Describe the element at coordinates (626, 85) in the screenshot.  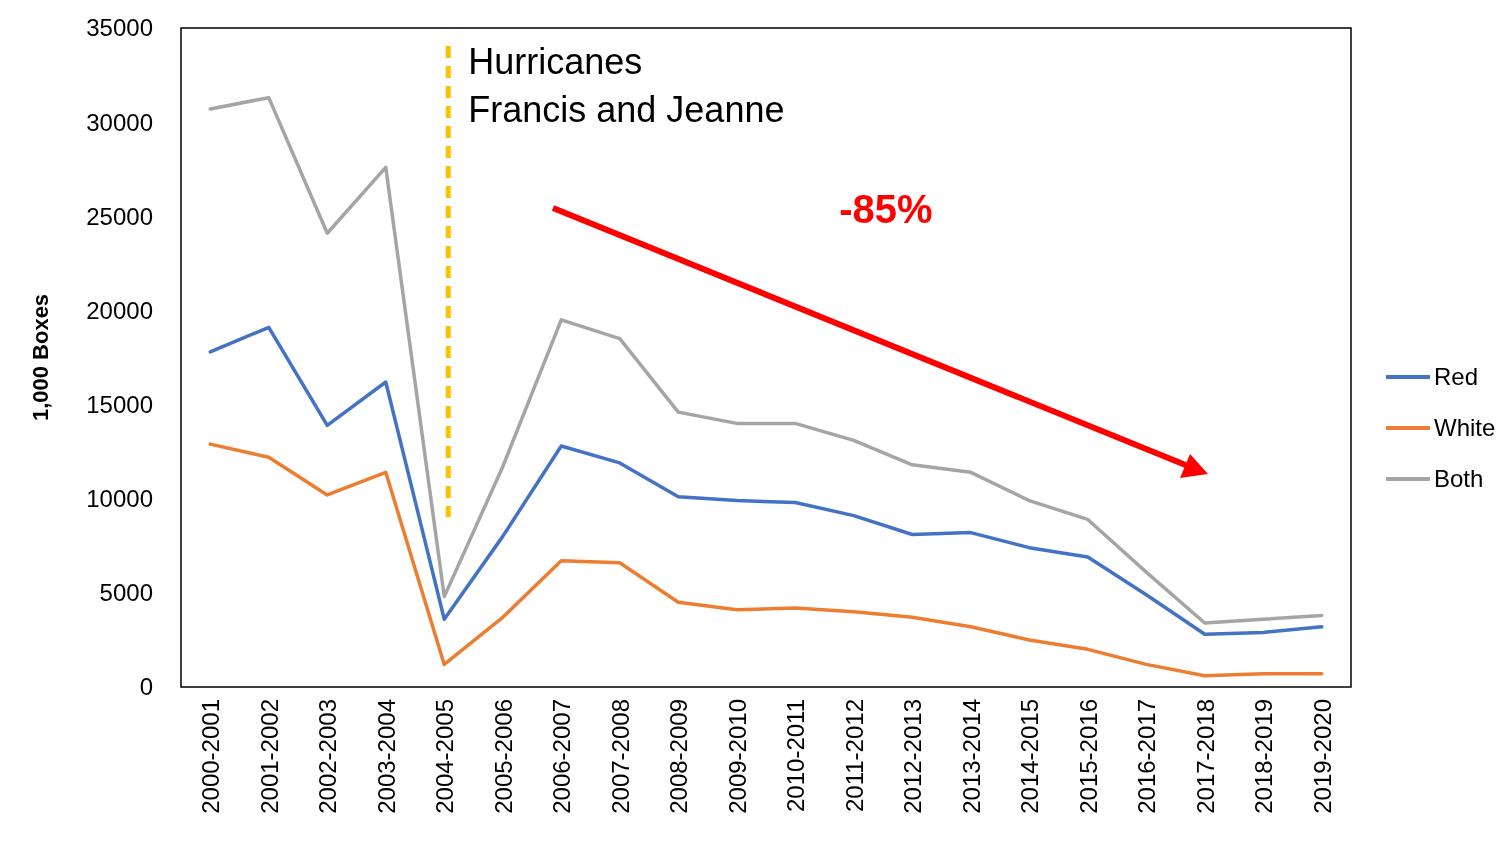
I see `ref-line-label: Hurricanes Francis and Jeanne` at that location.